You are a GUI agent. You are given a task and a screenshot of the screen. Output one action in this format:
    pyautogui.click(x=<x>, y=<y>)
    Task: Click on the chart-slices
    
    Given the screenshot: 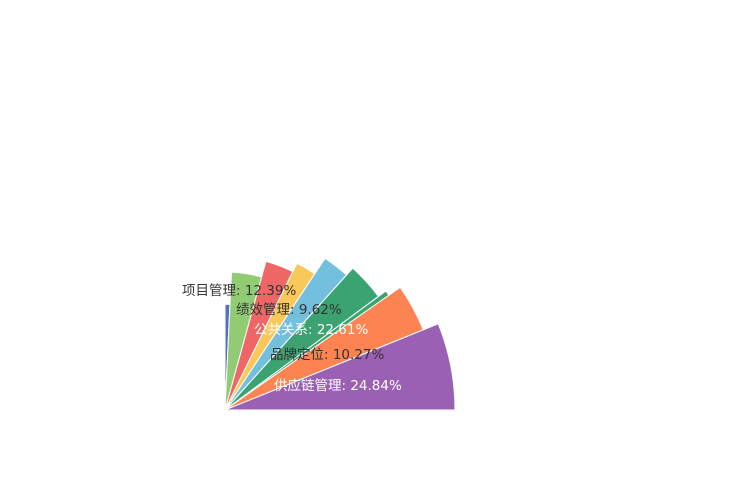 What is the action you would take?
    pyautogui.click(x=340, y=334)
    